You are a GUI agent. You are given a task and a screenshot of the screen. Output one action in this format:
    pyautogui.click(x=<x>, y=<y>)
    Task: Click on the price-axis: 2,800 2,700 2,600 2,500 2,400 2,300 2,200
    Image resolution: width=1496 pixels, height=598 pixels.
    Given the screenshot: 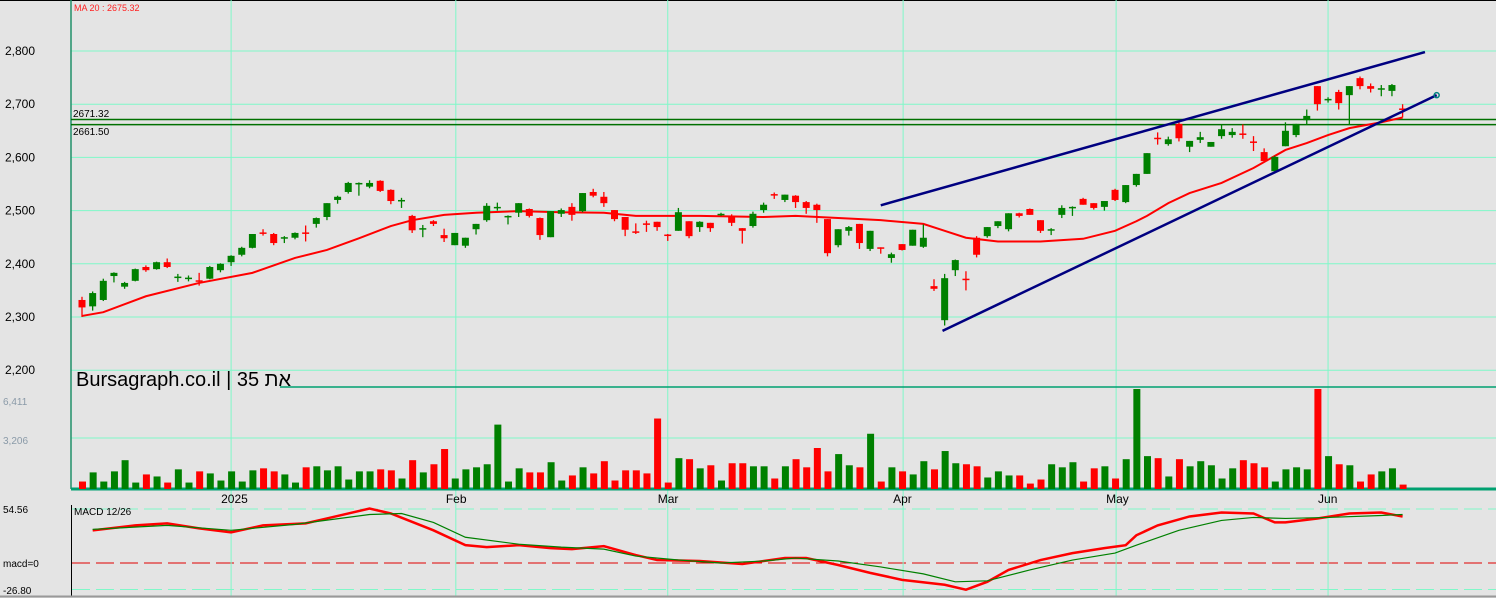 What is the action you would take?
    pyautogui.click(x=20, y=210)
    